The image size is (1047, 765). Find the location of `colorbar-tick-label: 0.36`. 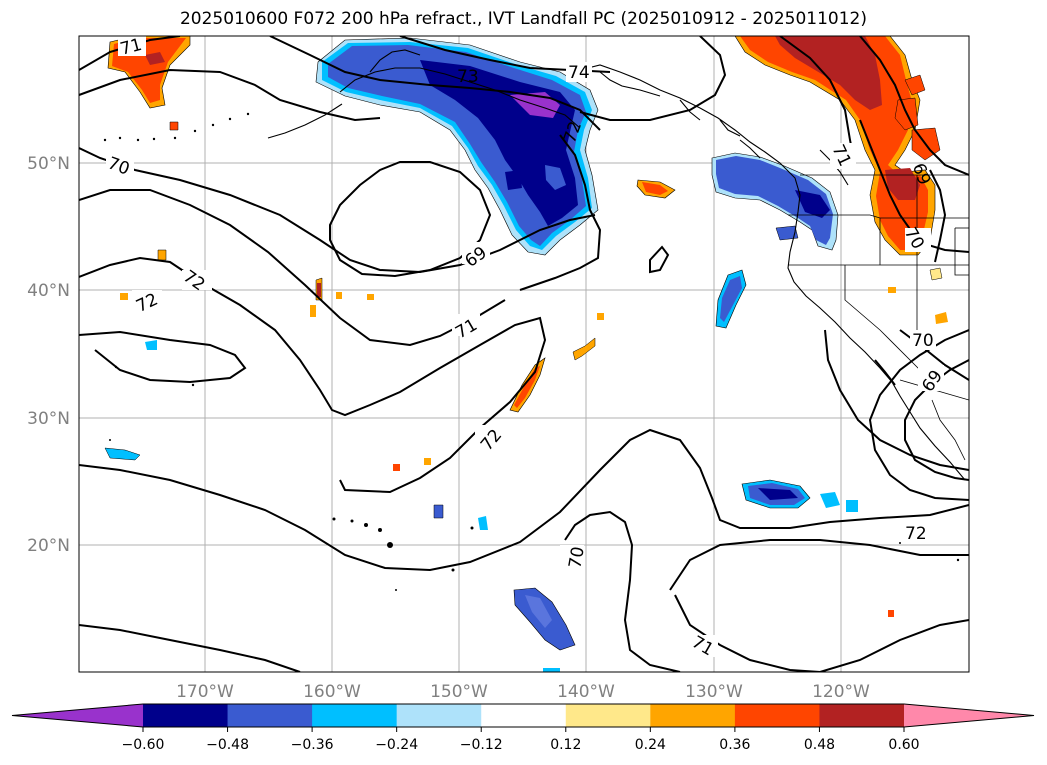

colorbar-tick-label: 0.36 is located at coordinates (734, 745).